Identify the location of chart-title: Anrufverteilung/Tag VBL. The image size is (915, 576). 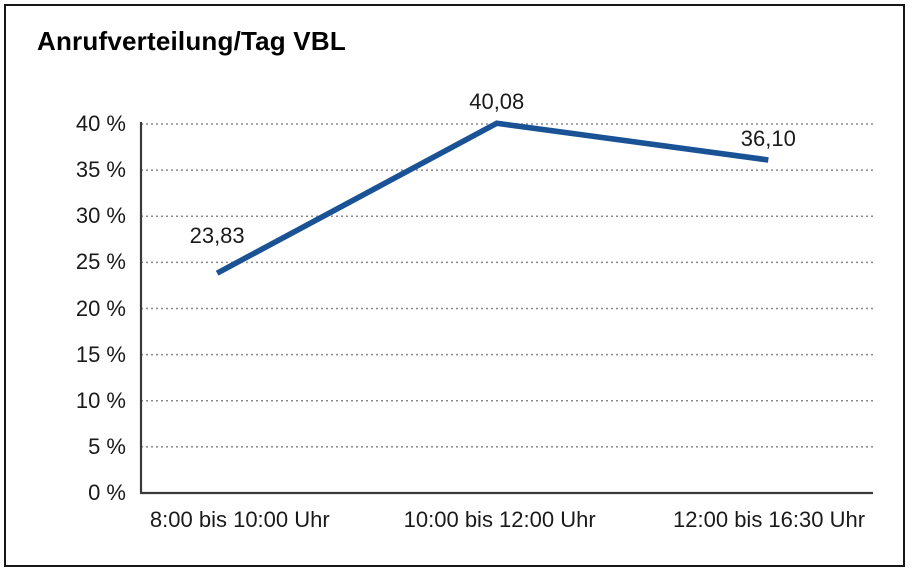
(191, 41).